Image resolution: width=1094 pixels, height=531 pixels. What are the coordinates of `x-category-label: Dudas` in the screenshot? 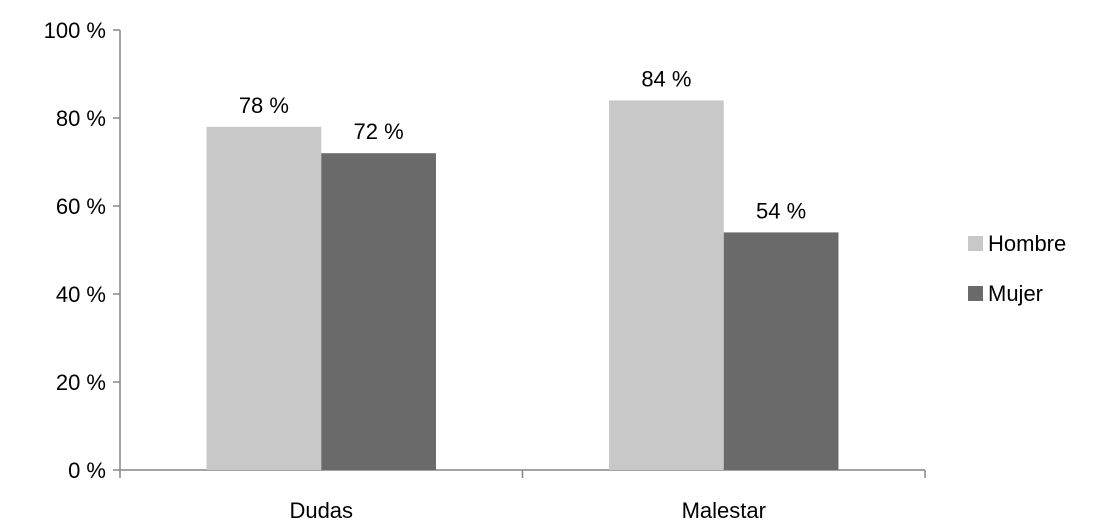 It's located at (321, 510).